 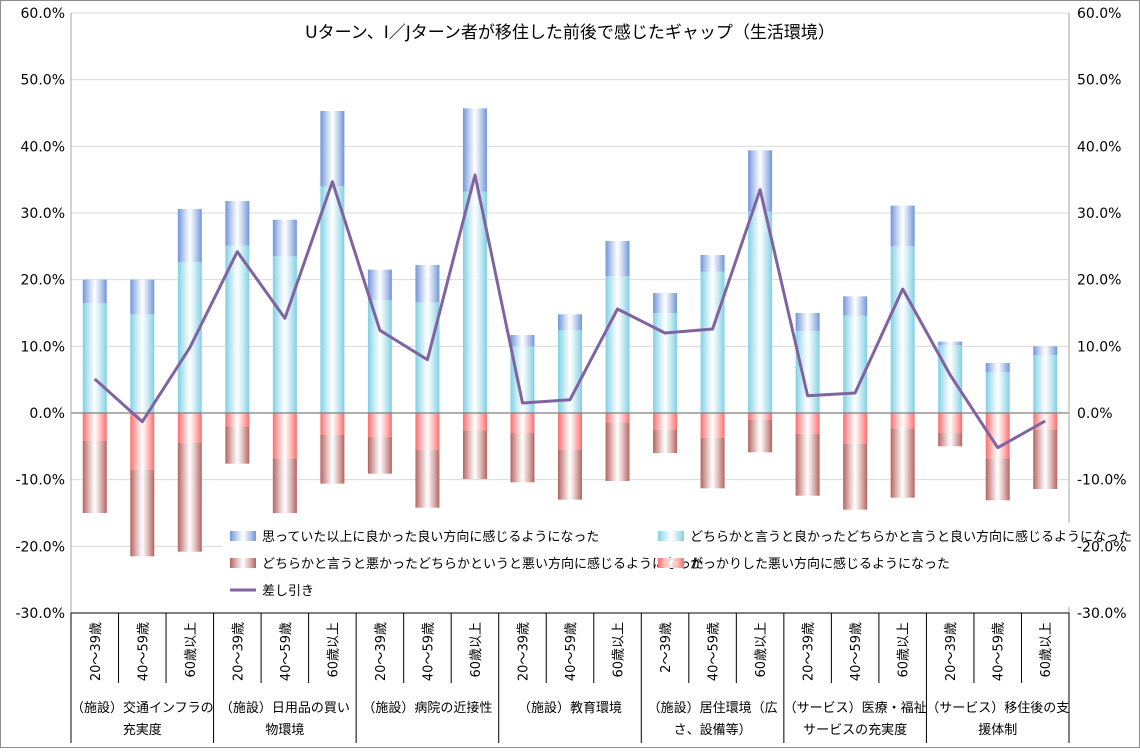 What do you see at coordinates (243, 563) in the screenshot?
I see `legend-swatch` at bounding box center [243, 563].